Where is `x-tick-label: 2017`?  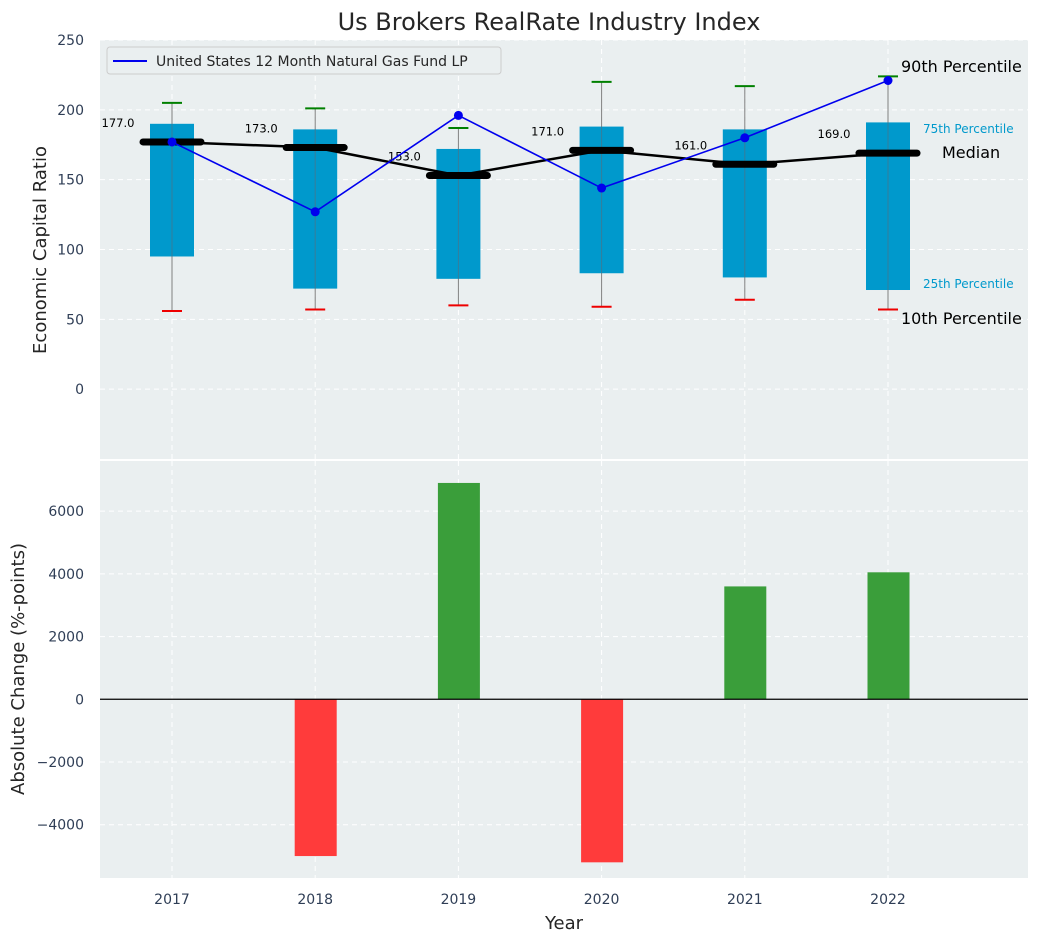 x-tick-label: 2017 is located at coordinates (172, 900).